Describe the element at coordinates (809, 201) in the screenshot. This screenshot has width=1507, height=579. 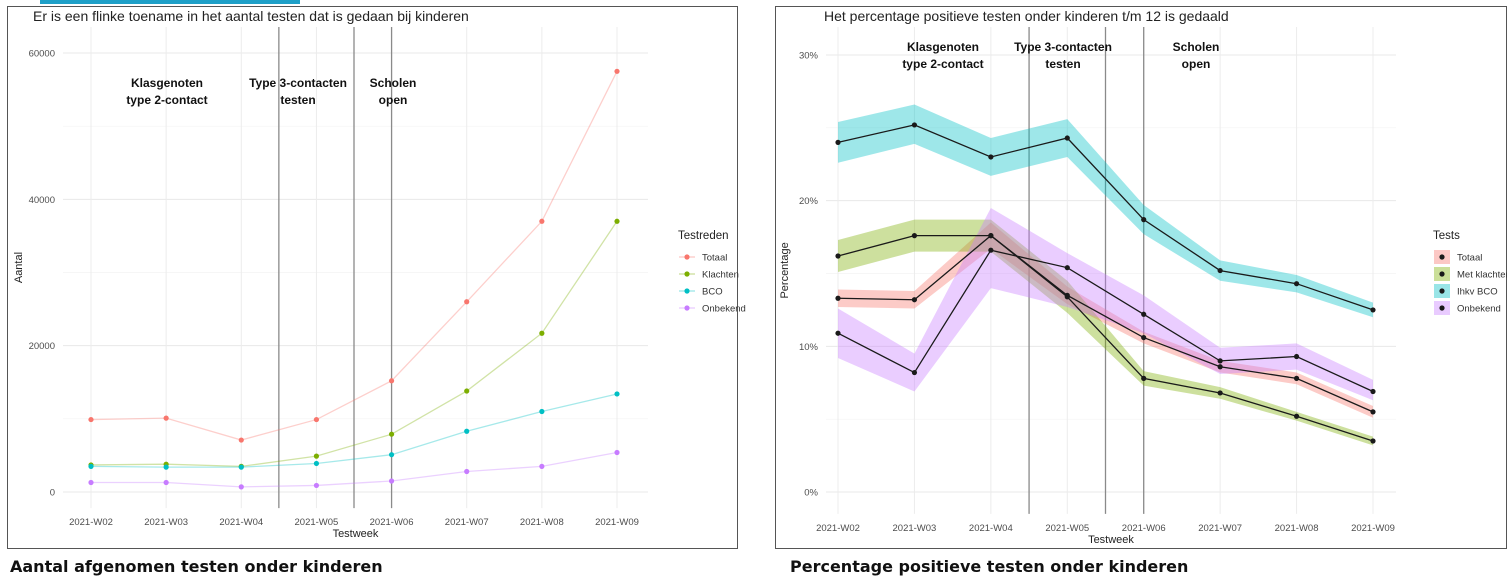
I see `y-tick-label: 20%` at that location.